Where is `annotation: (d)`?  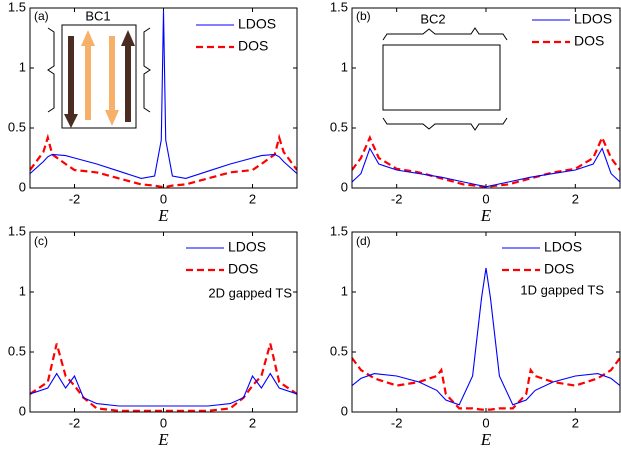 annotation: (d) is located at coordinates (363, 241).